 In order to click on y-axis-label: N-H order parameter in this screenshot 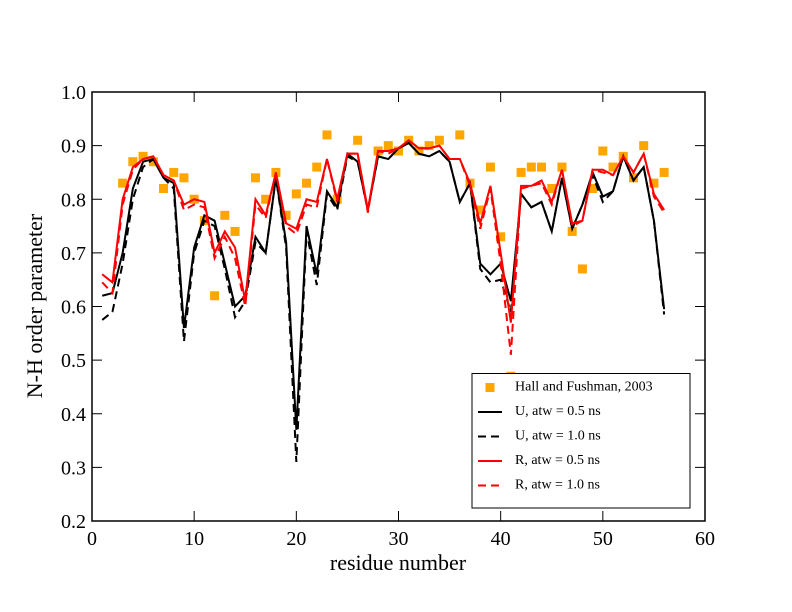, I will do `click(34, 305)`.